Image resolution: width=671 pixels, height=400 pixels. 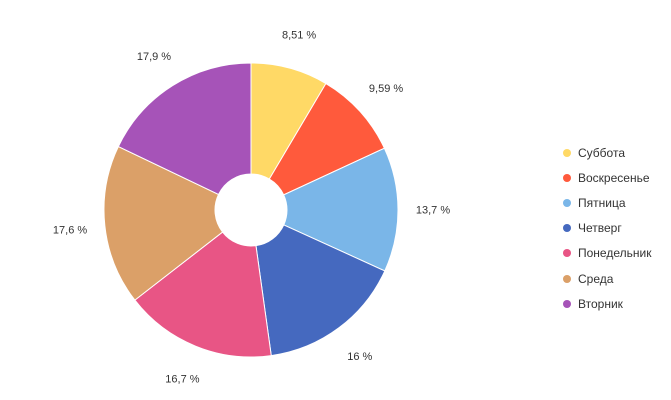 I want to click on legend-item: Пятница, so click(x=607, y=202).